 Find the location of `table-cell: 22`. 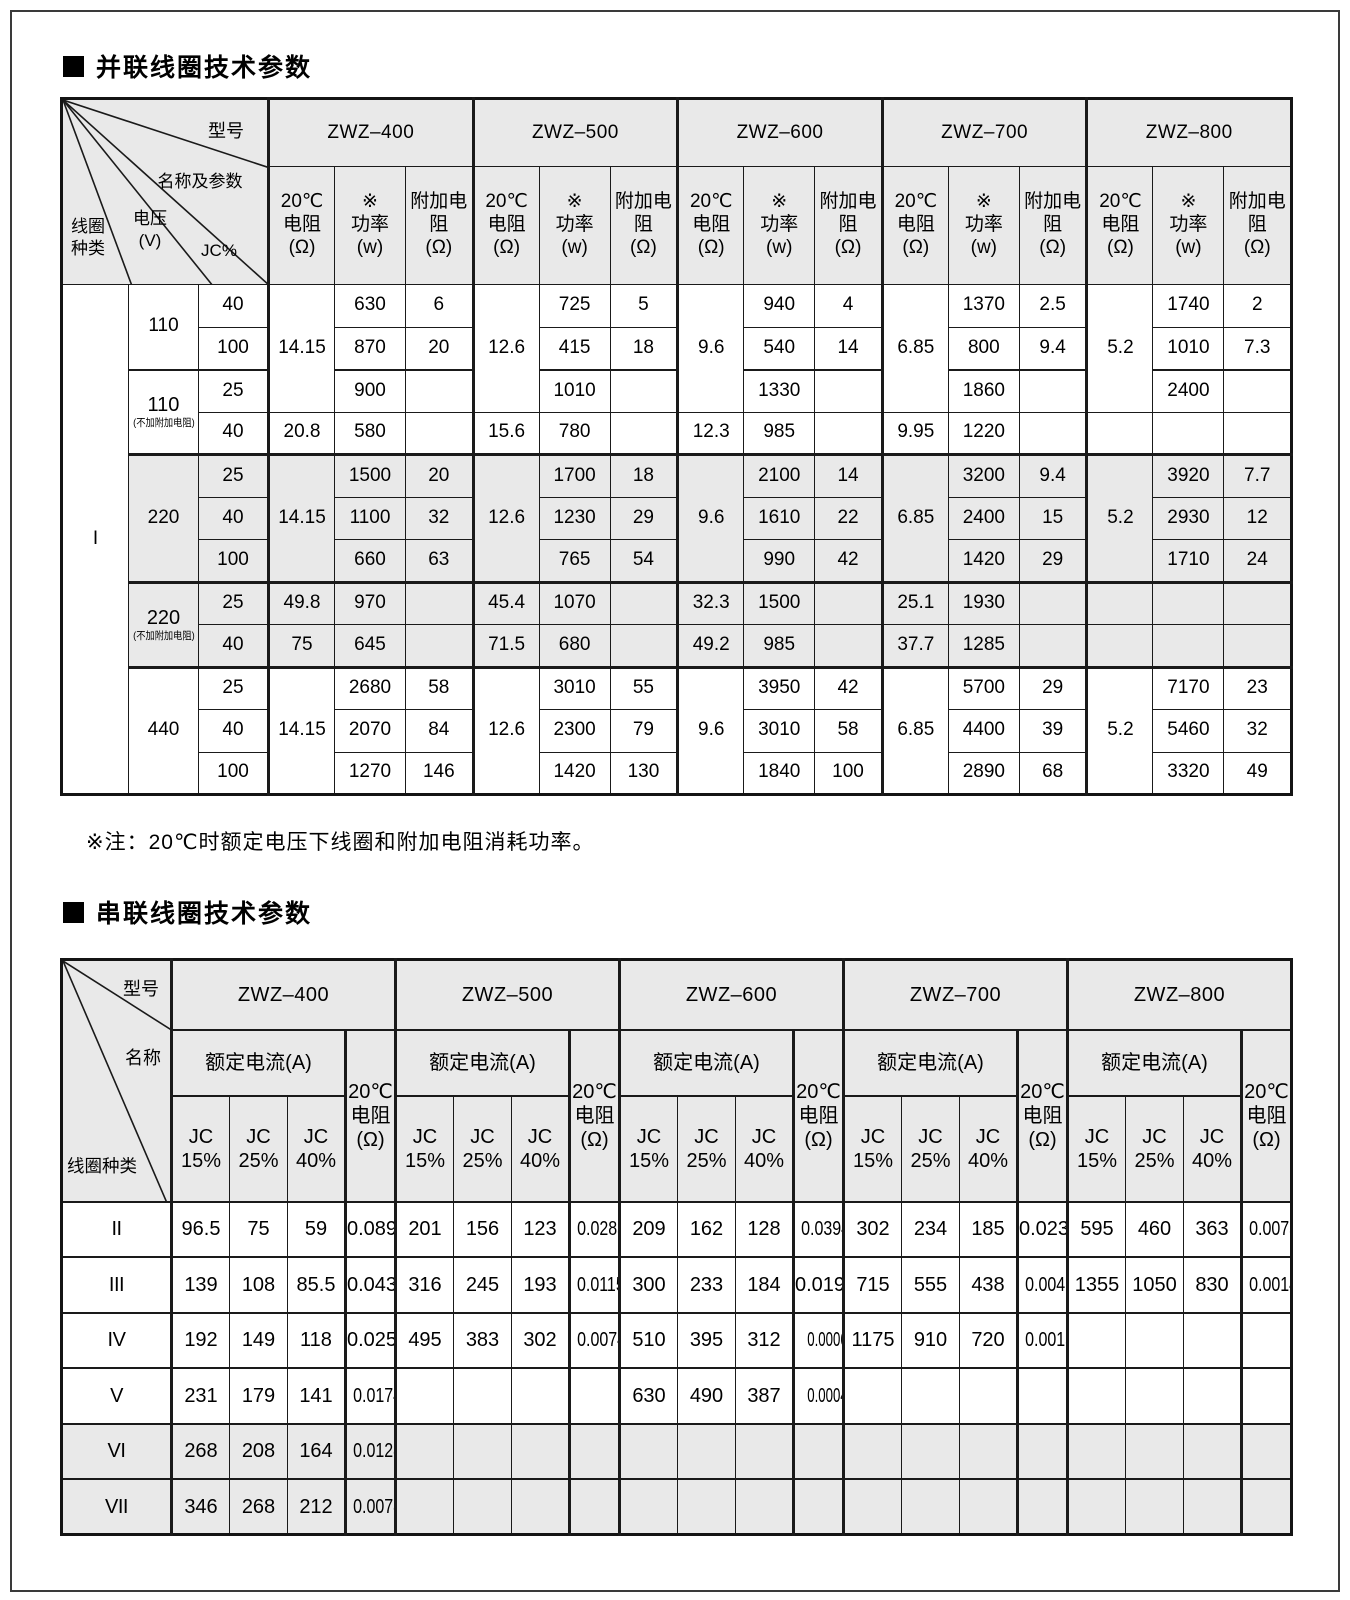

table-cell: 22 is located at coordinates (848, 518).